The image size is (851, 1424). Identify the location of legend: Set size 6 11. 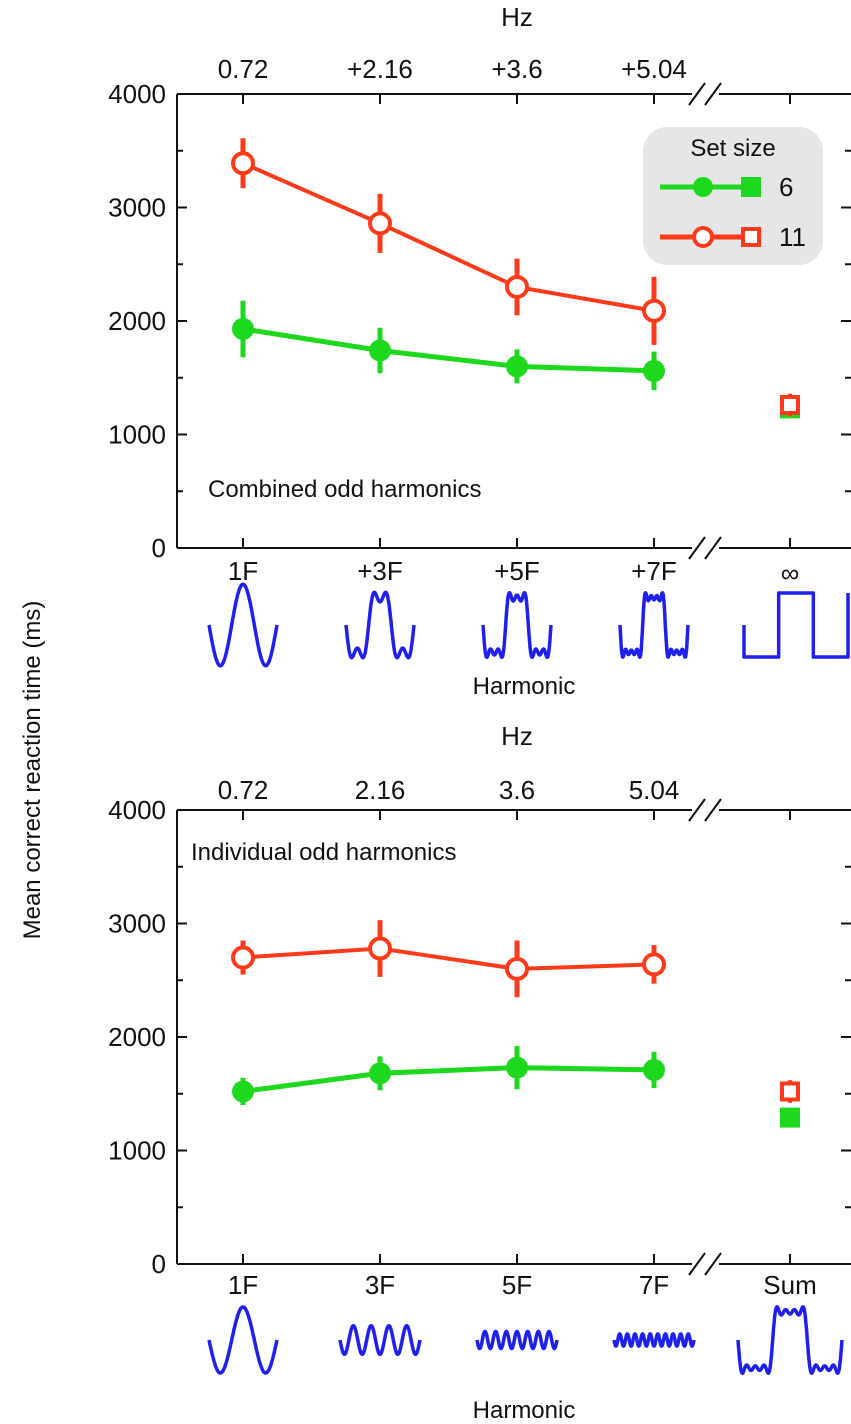
(733, 196).